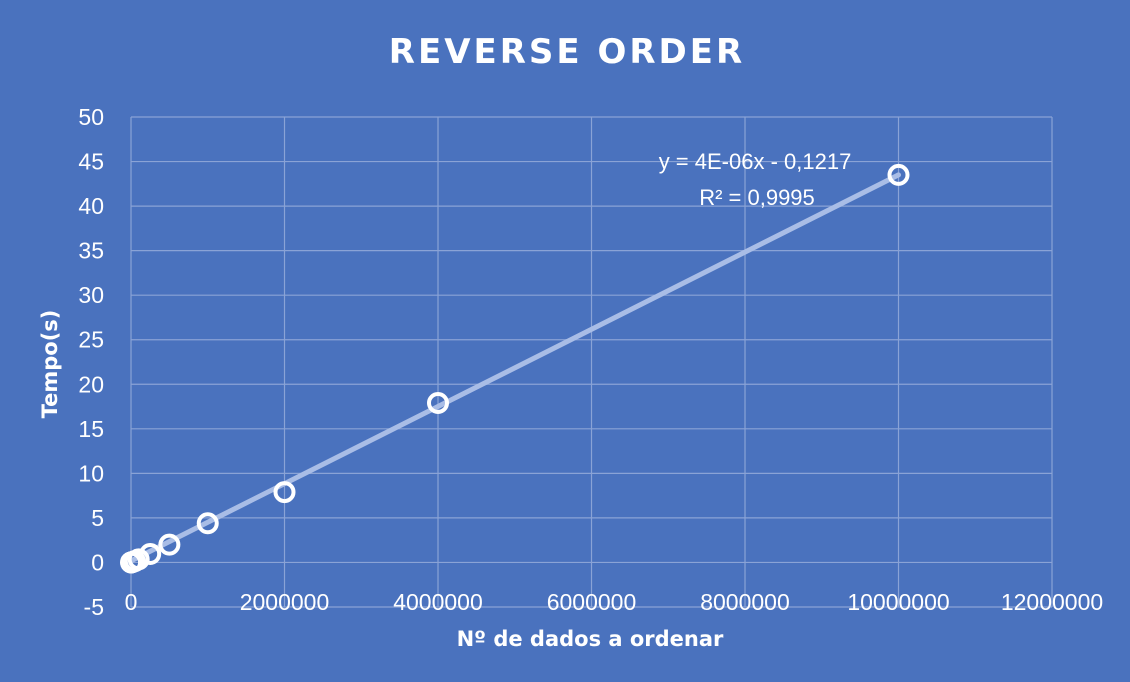 The height and width of the screenshot is (682, 1130). Describe the element at coordinates (131, 602) in the screenshot. I see `x-tick-label: 0` at that location.